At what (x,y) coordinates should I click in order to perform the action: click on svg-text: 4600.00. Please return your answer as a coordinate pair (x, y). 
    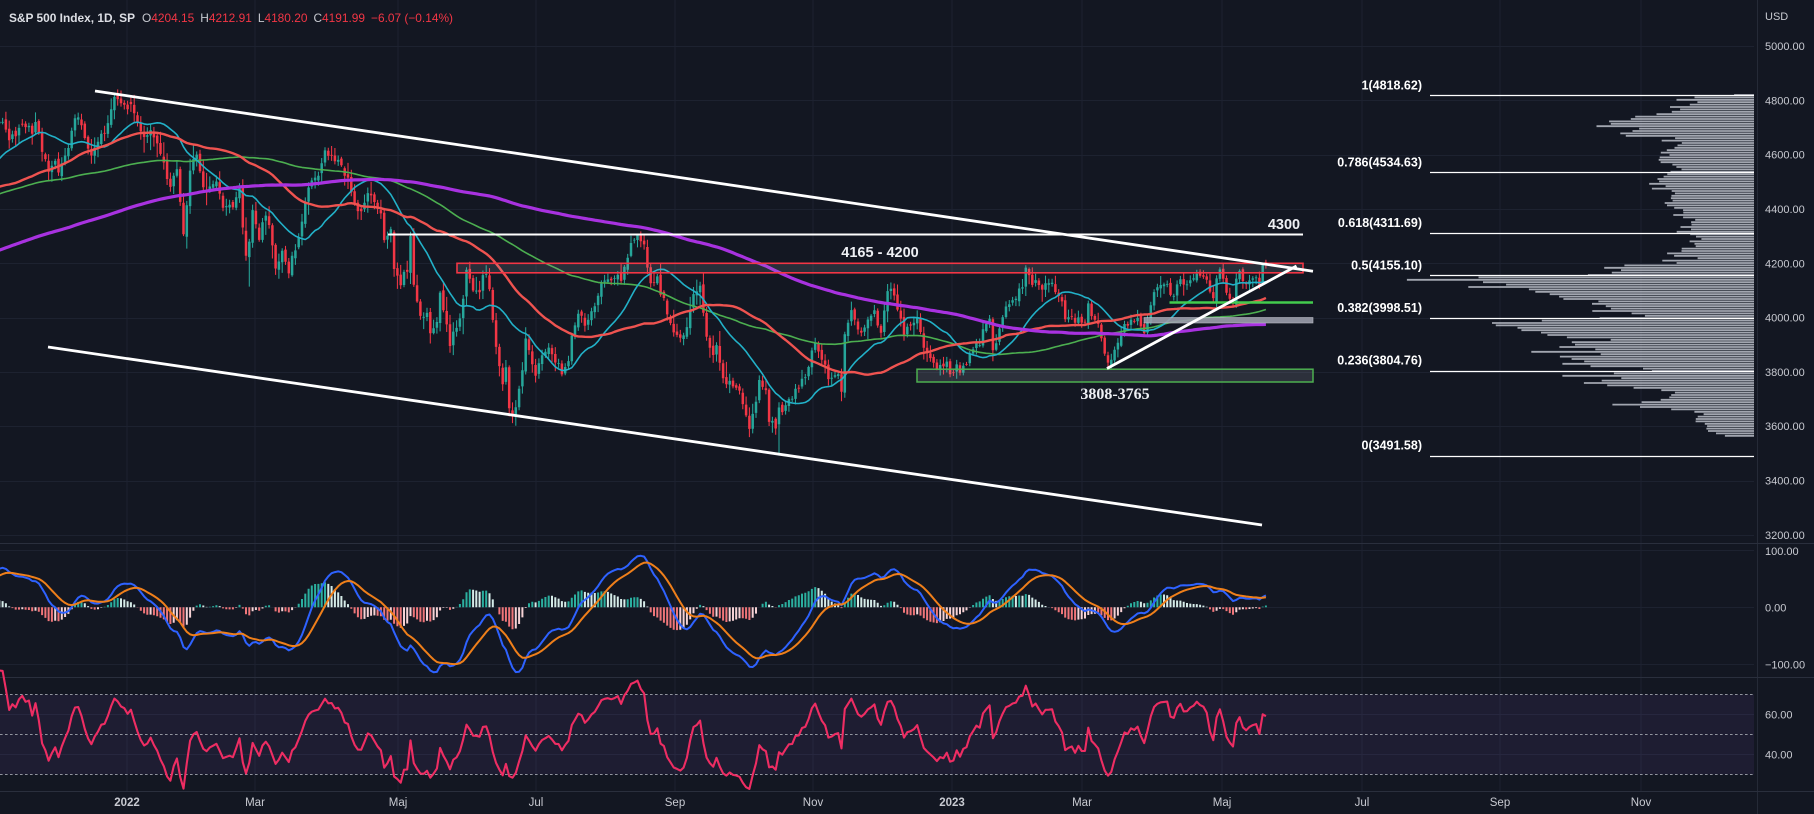
    Looking at the image, I should click on (1785, 156).